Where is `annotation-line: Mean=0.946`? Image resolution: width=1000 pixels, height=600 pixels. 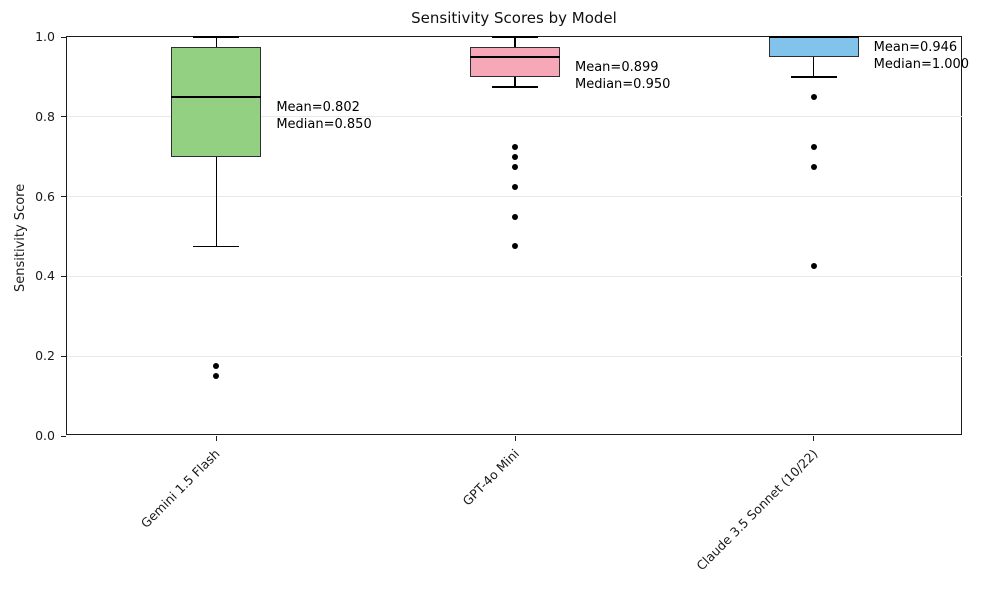
annotation-line: Mean=0.946 is located at coordinates (915, 47).